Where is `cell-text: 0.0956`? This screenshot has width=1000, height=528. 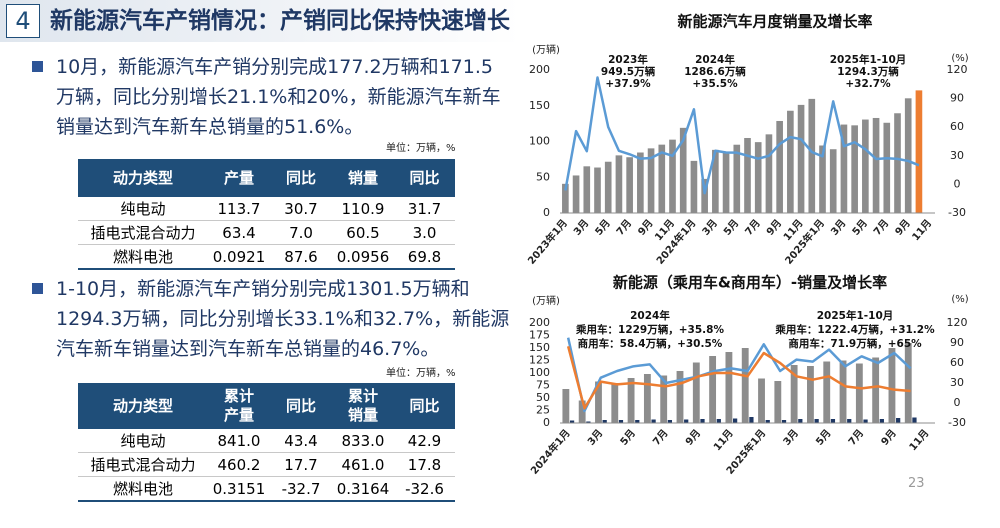 cell-text: 0.0956 is located at coordinates (363, 256).